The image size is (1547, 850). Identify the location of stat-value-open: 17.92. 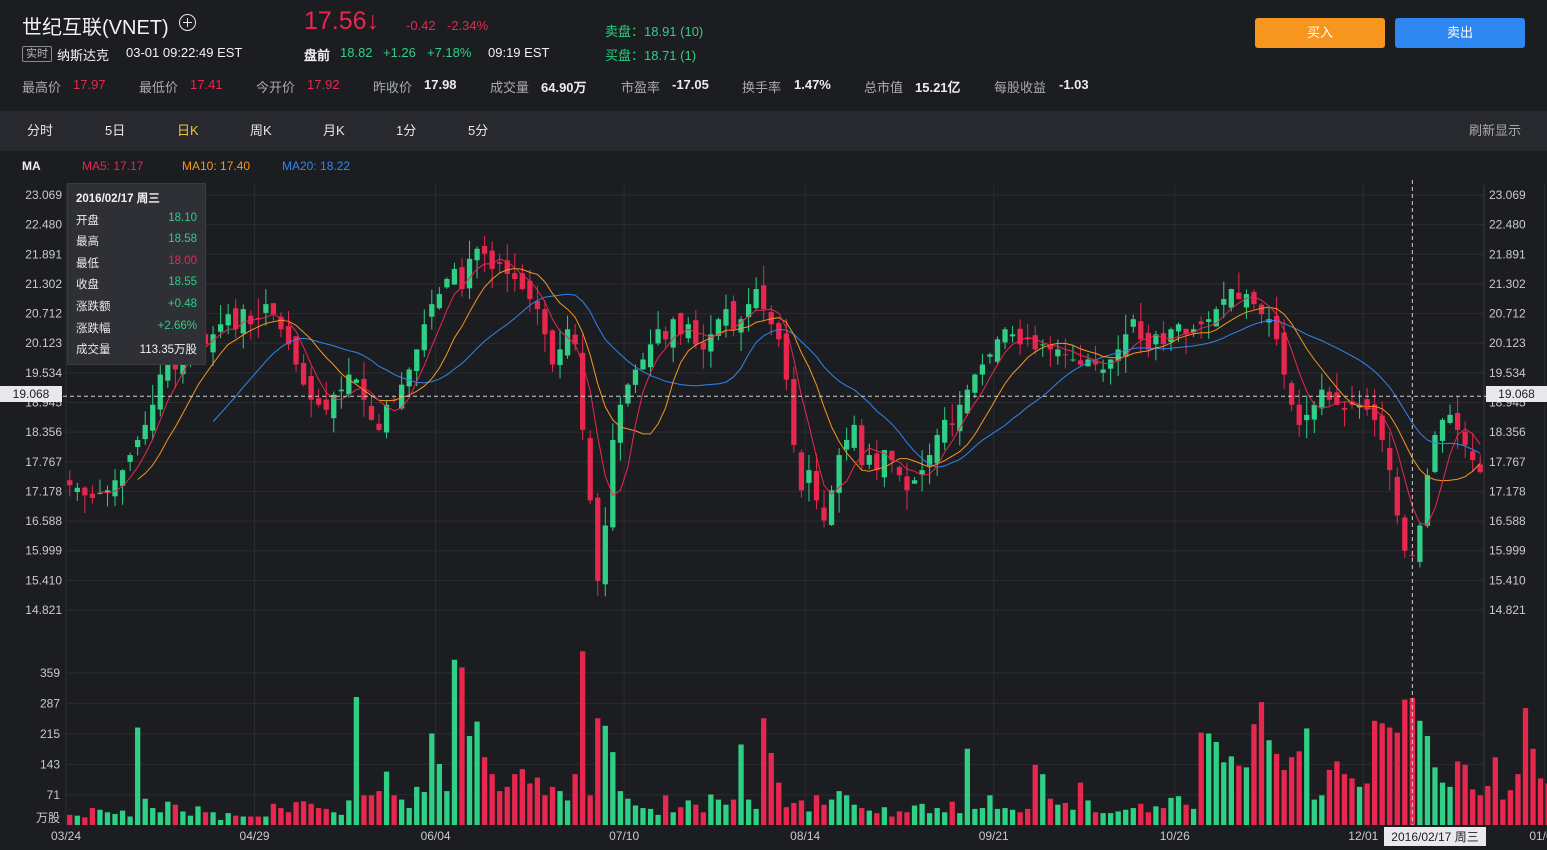
(323, 84).